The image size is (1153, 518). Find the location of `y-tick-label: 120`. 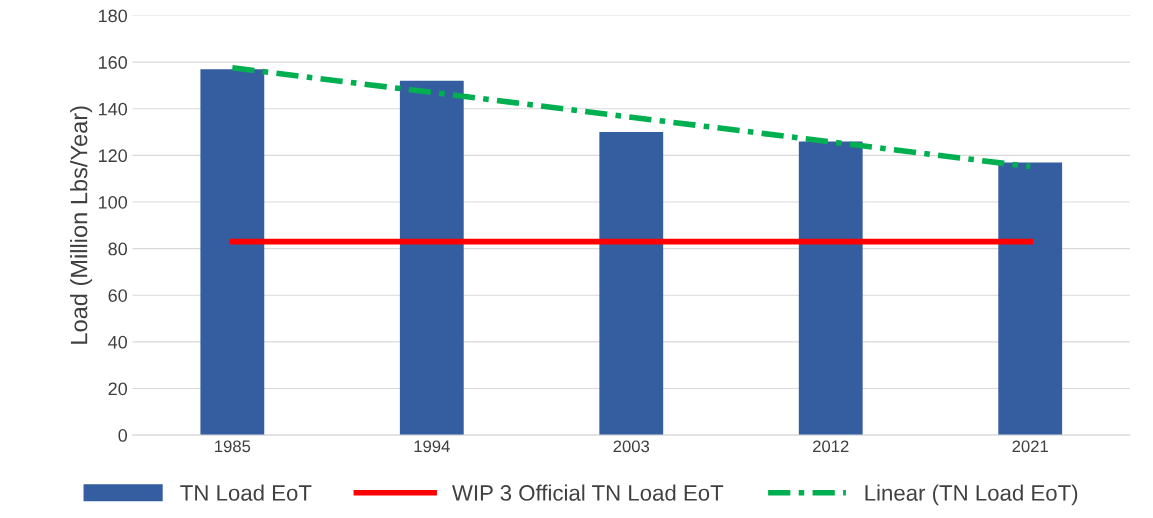

y-tick-label: 120 is located at coordinates (113, 156).